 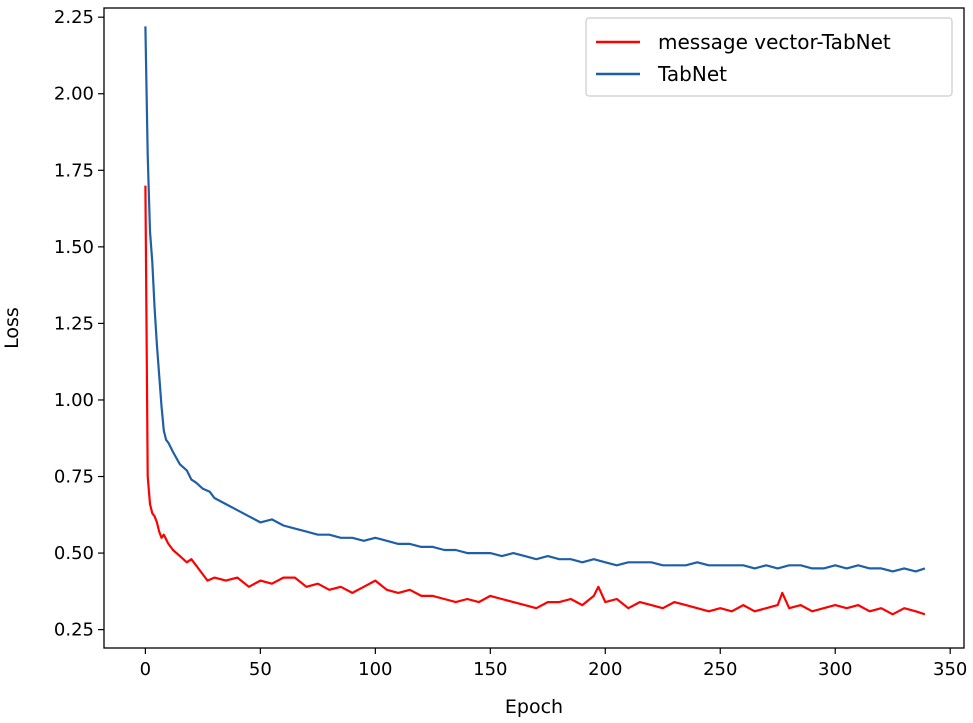 What do you see at coordinates (74, 170) in the screenshot?
I see `y-tick-label: 1.75` at bounding box center [74, 170].